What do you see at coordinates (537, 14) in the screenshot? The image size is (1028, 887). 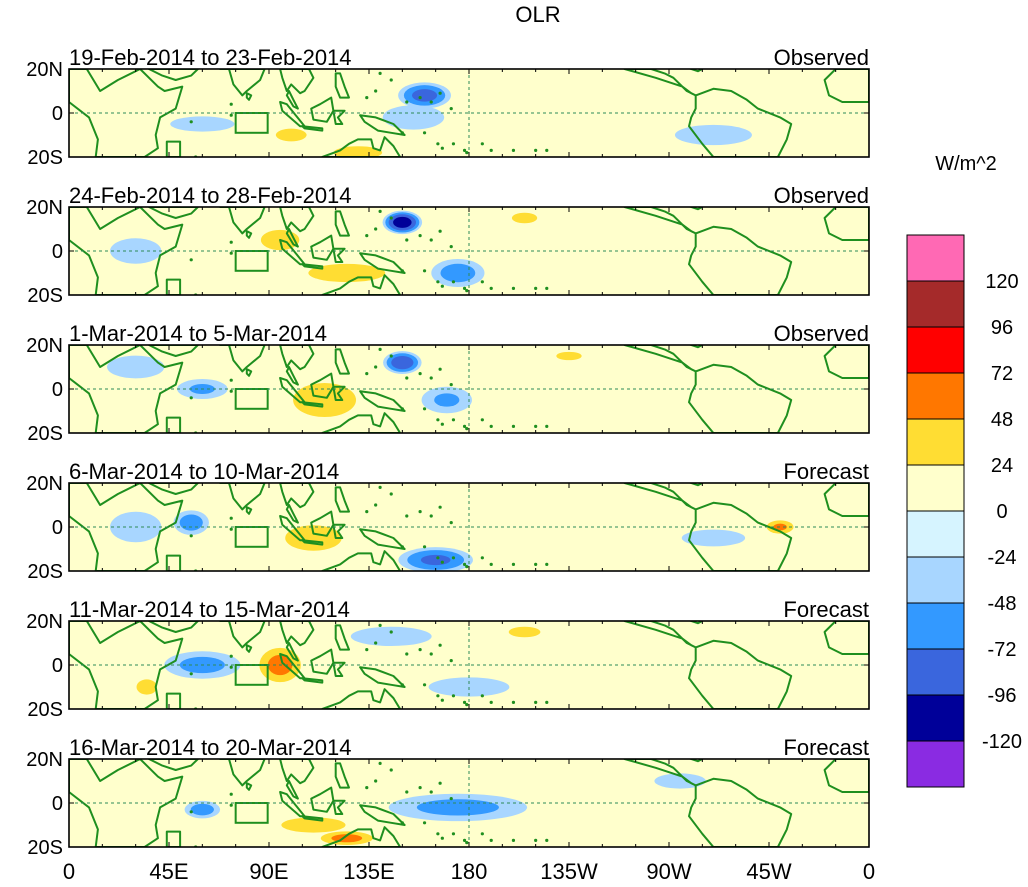 I see `chart-title: OLR` at bounding box center [537, 14].